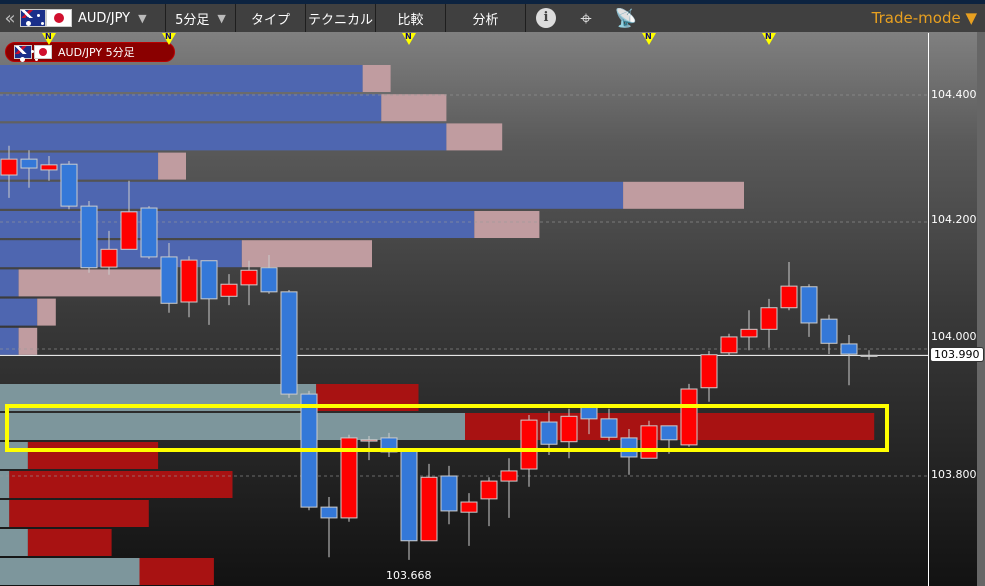 Image resolution: width=985 pixels, height=586 pixels. What do you see at coordinates (981, 309) in the screenshot?
I see `right-scrollbar` at bounding box center [981, 309].